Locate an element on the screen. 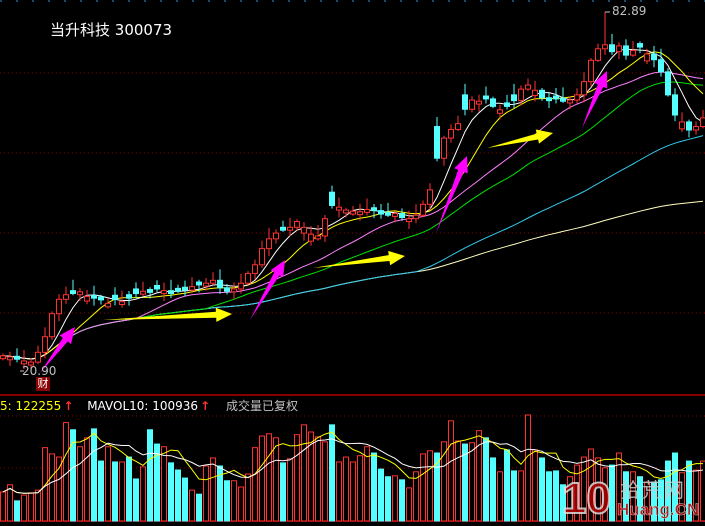 The height and width of the screenshot is (526, 705). stock-code: 300073 is located at coordinates (143, 30).